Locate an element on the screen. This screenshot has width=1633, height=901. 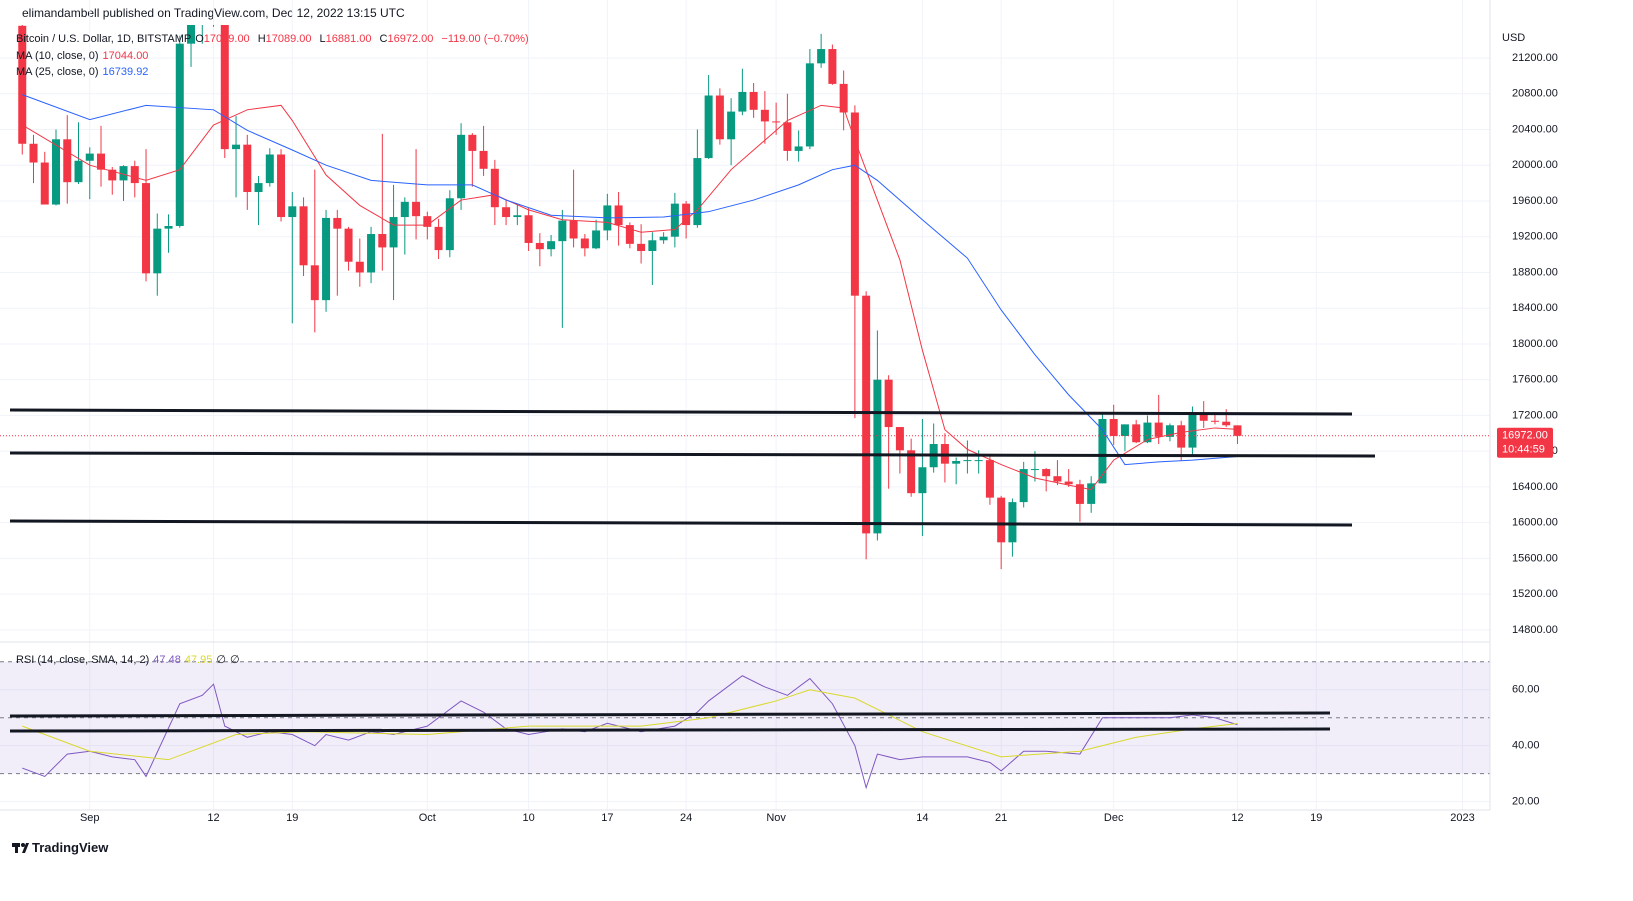
ma25-legend: MA (25, close, 0) 16739.92 is located at coordinates (84, 72).